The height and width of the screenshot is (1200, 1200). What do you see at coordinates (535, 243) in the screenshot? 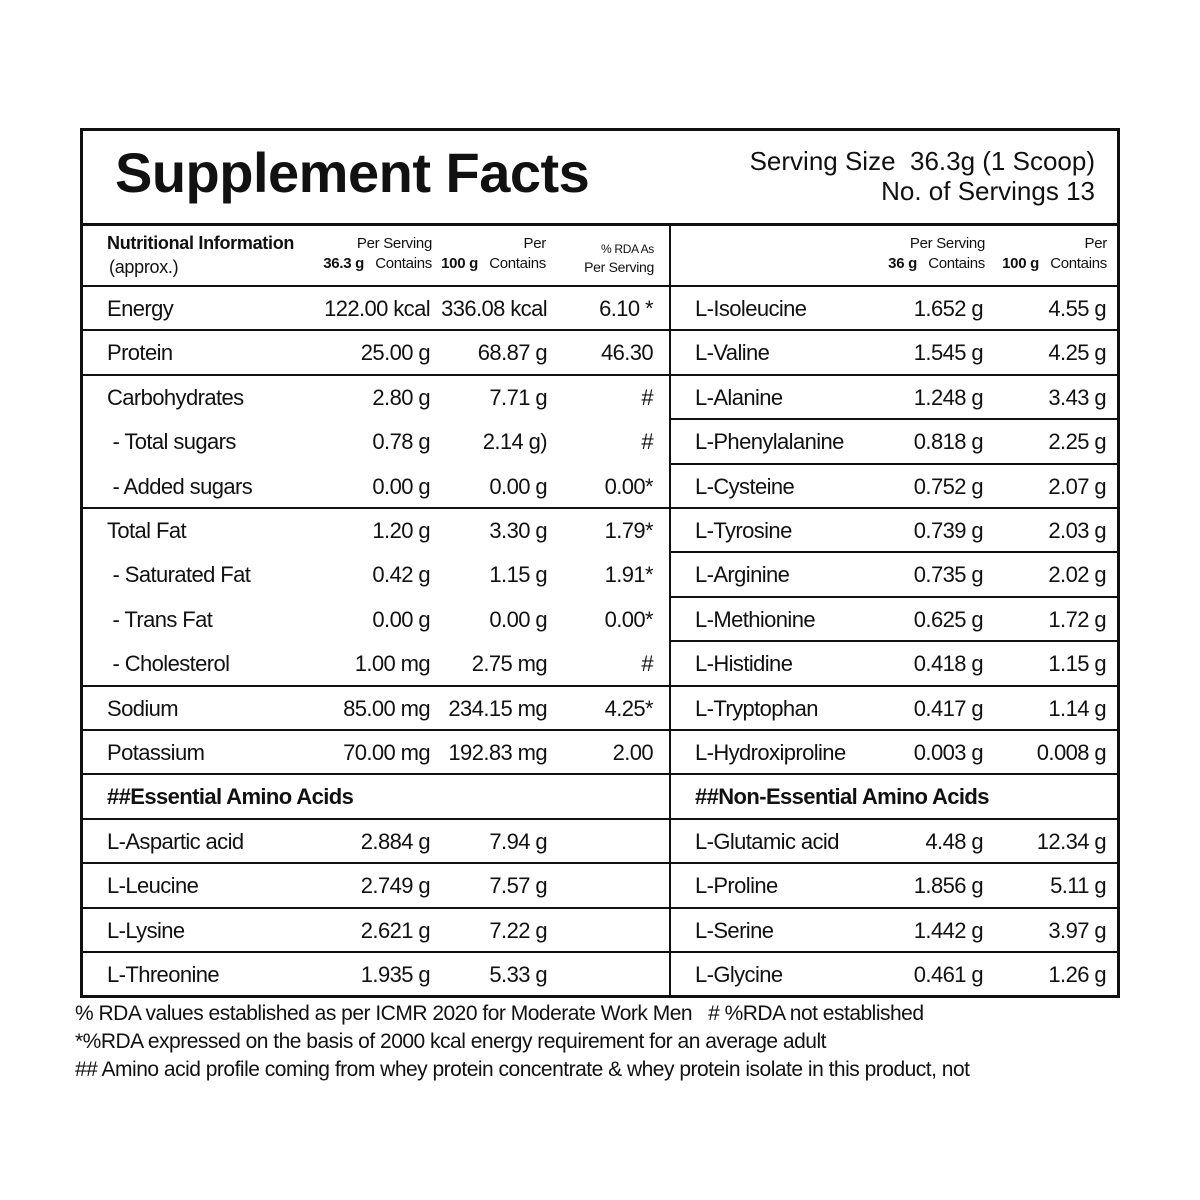
I see `header-text: Per` at bounding box center [535, 243].